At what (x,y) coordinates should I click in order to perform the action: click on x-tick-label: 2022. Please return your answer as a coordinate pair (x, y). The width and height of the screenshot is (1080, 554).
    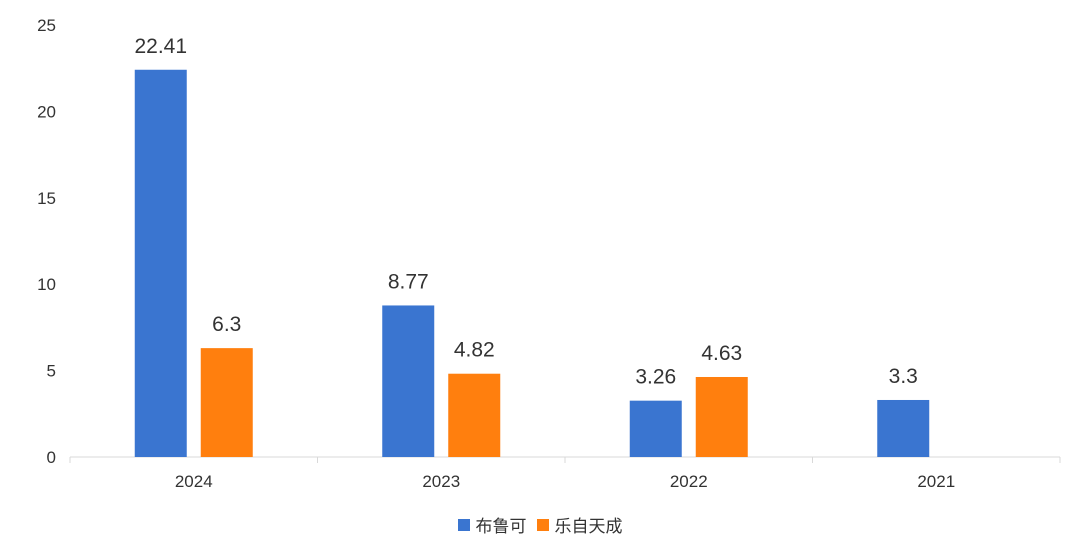
    Looking at the image, I should click on (689, 481).